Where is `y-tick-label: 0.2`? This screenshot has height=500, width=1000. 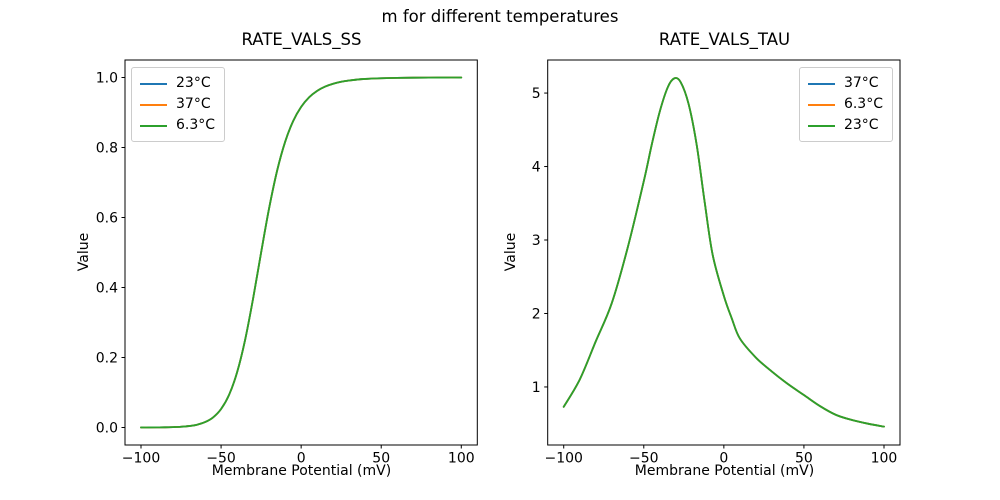
y-tick-label: 0.2 is located at coordinates (107, 359).